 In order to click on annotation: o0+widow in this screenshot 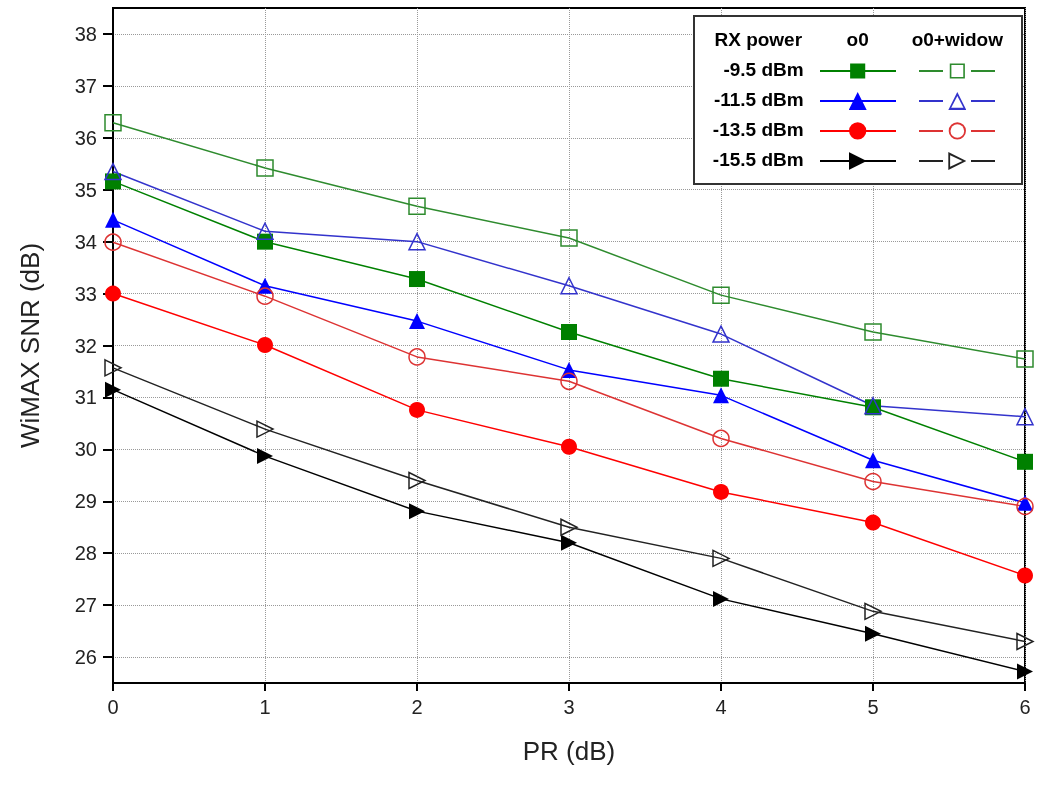, I will do `click(957, 40)`.